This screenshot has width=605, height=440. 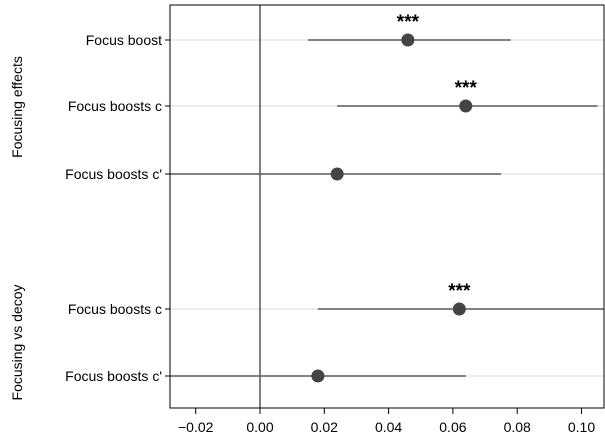 I want to click on x-tick-label: 0.00, so click(x=259, y=427).